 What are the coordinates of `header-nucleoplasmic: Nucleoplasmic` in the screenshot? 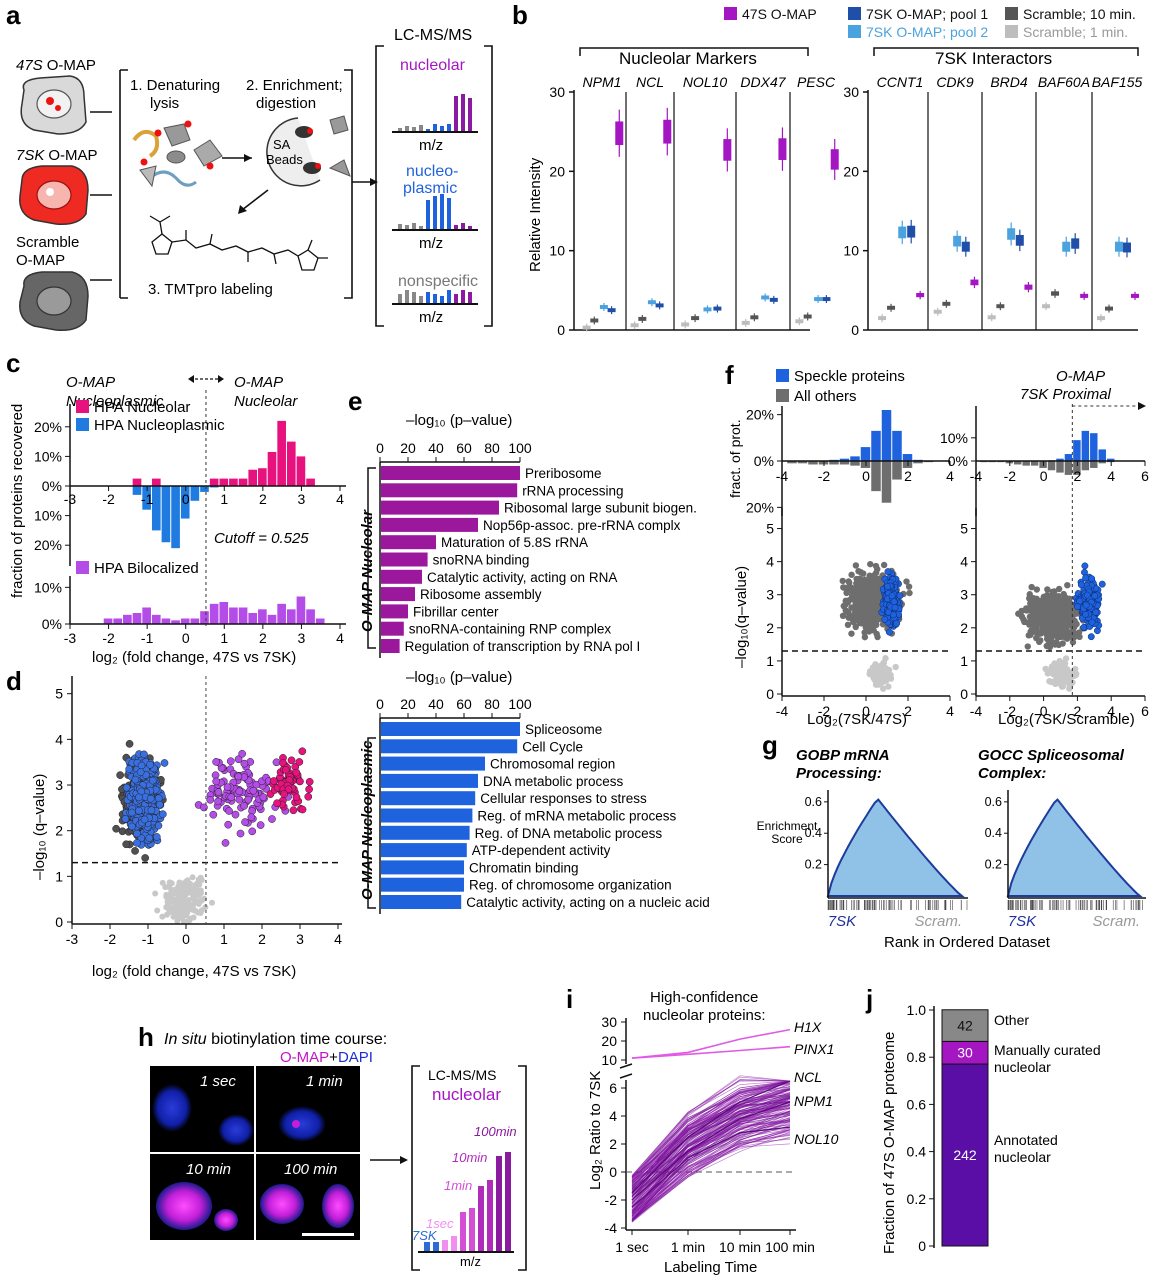 It's located at (115, 401).